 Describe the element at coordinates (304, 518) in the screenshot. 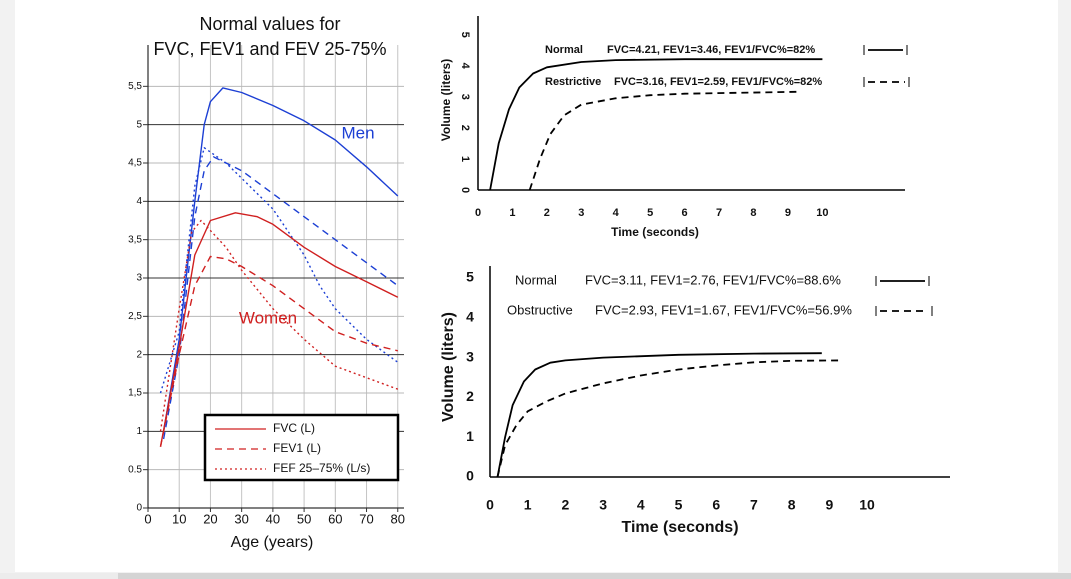

I see `x-tick-label: 50` at that location.